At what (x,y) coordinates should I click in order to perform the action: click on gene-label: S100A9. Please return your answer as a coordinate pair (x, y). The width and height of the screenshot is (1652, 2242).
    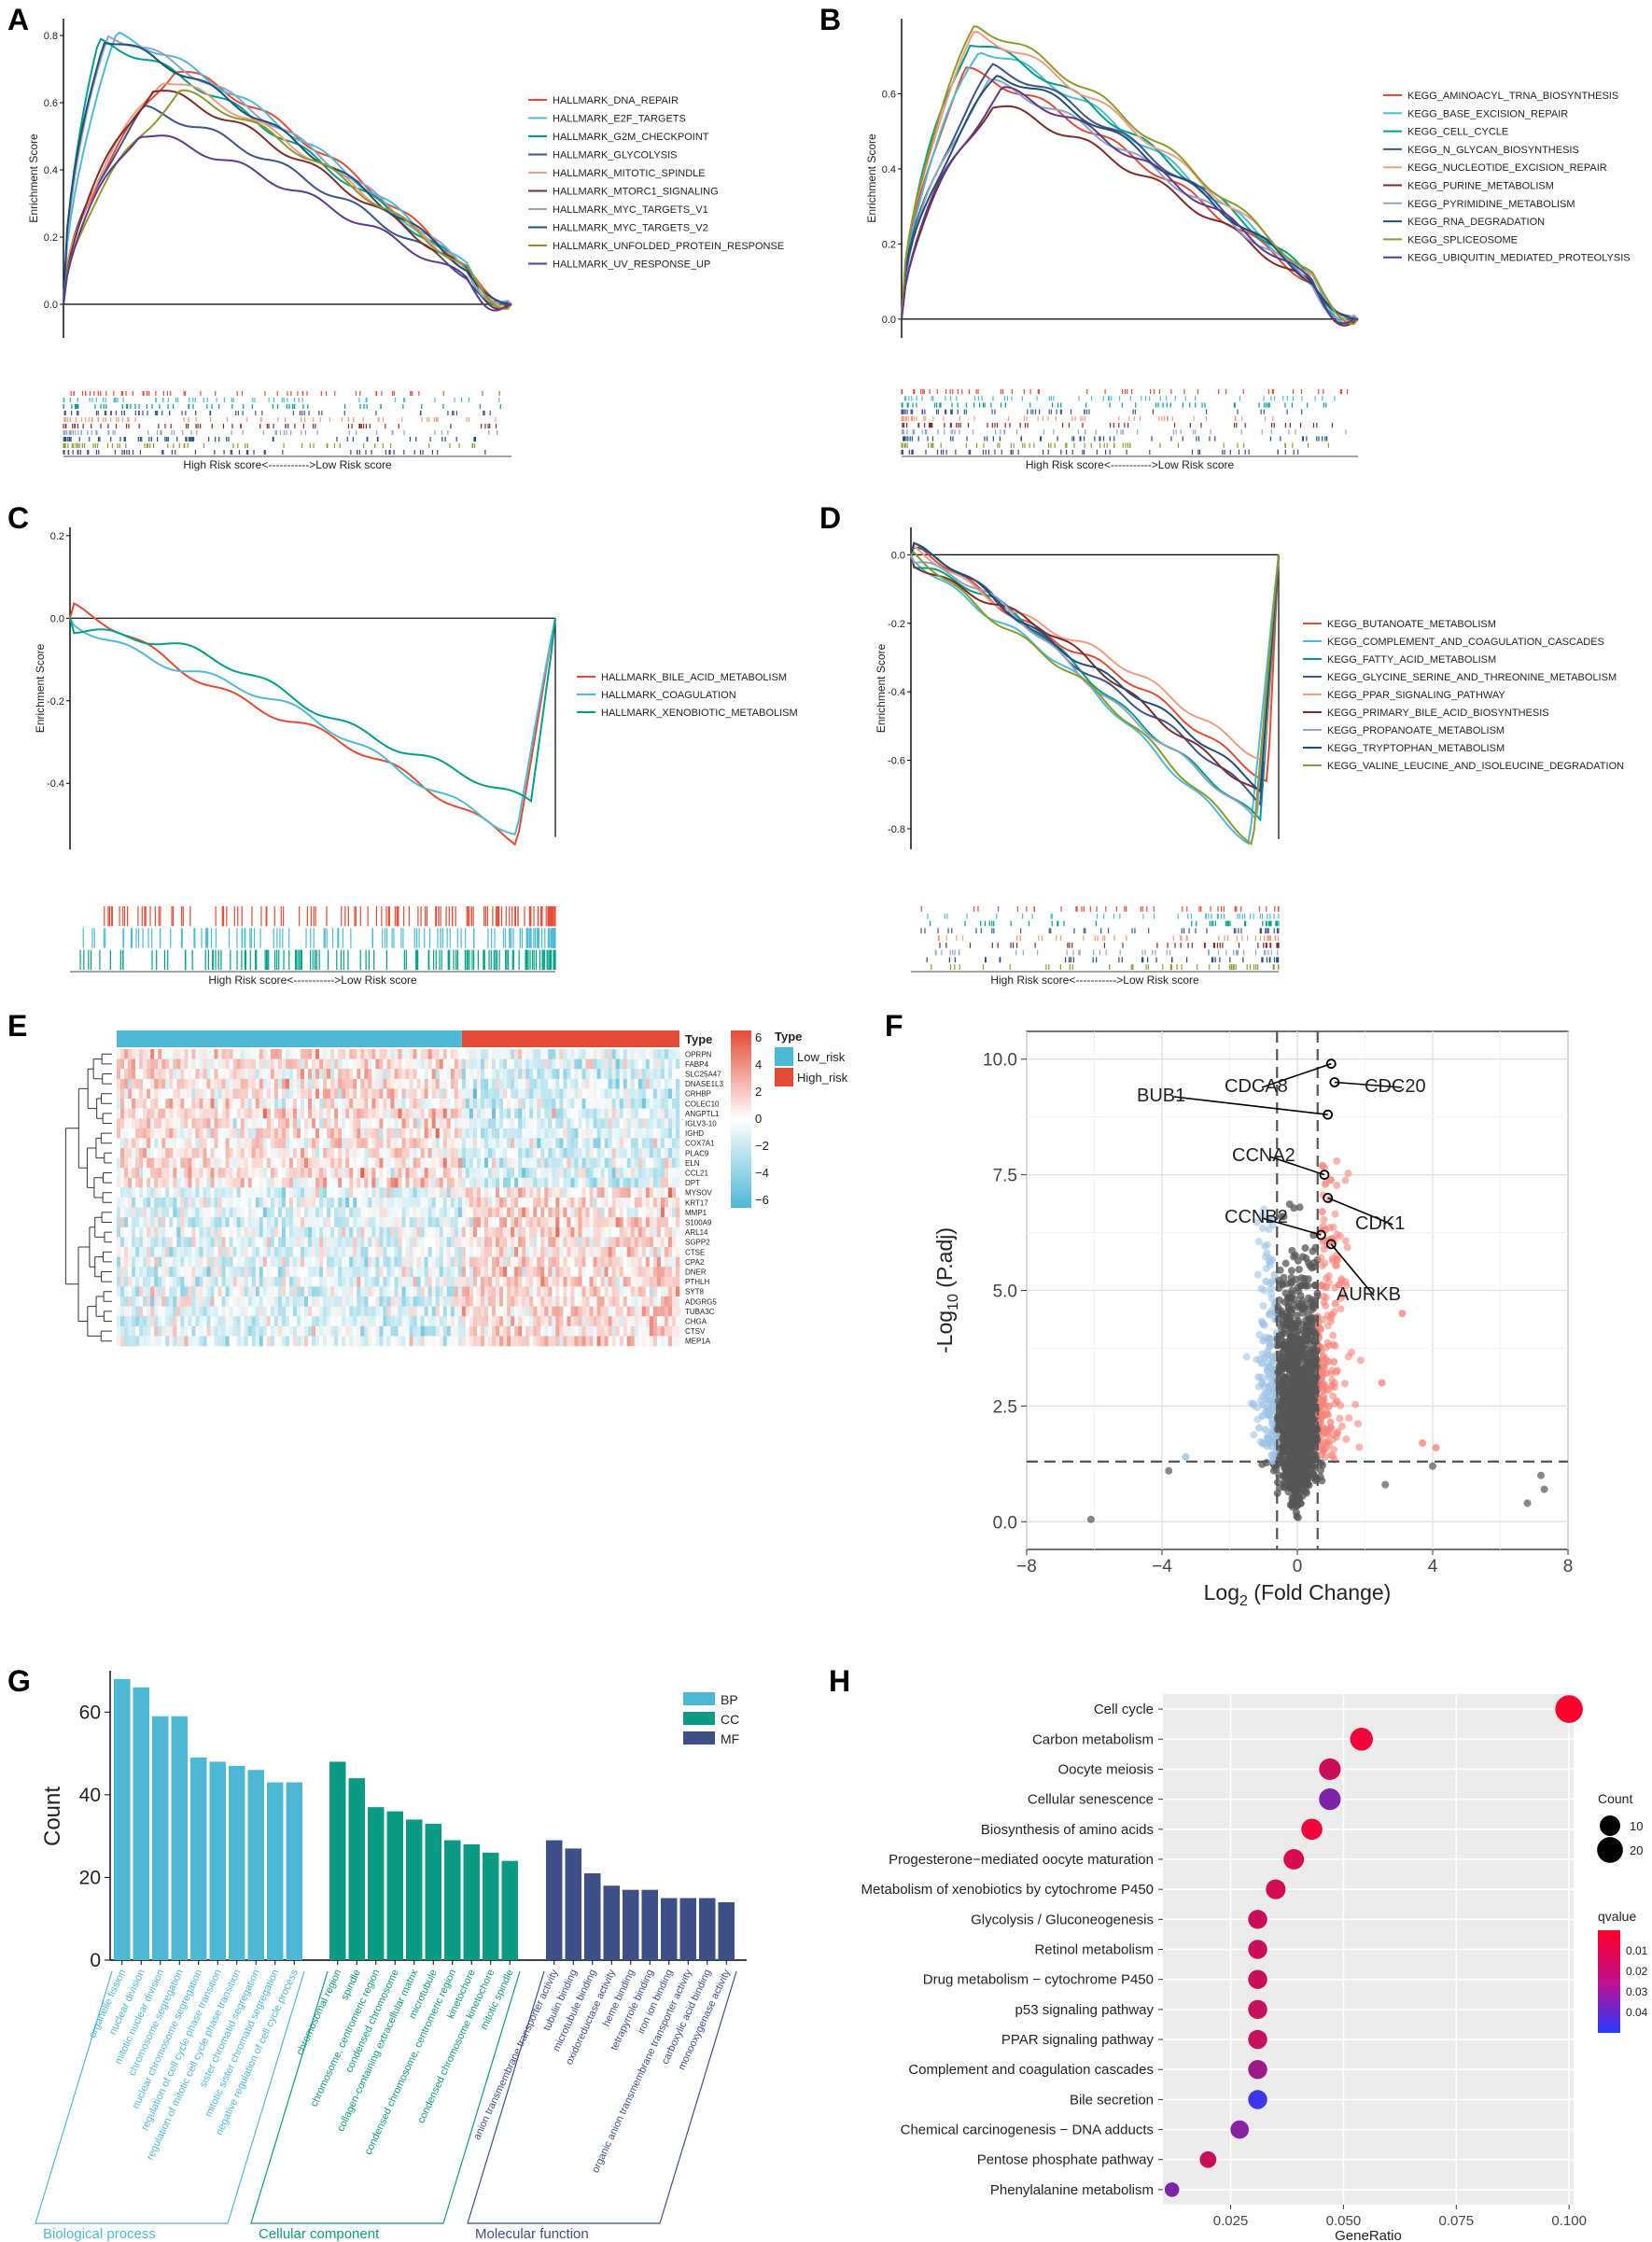
    Looking at the image, I should click on (698, 1223).